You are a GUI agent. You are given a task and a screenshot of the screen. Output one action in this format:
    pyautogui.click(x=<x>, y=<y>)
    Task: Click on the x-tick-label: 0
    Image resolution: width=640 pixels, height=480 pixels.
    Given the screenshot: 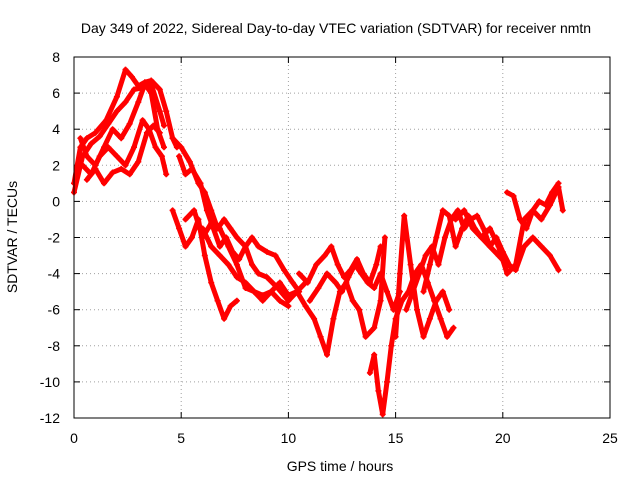 What is the action you would take?
    pyautogui.click(x=74, y=438)
    